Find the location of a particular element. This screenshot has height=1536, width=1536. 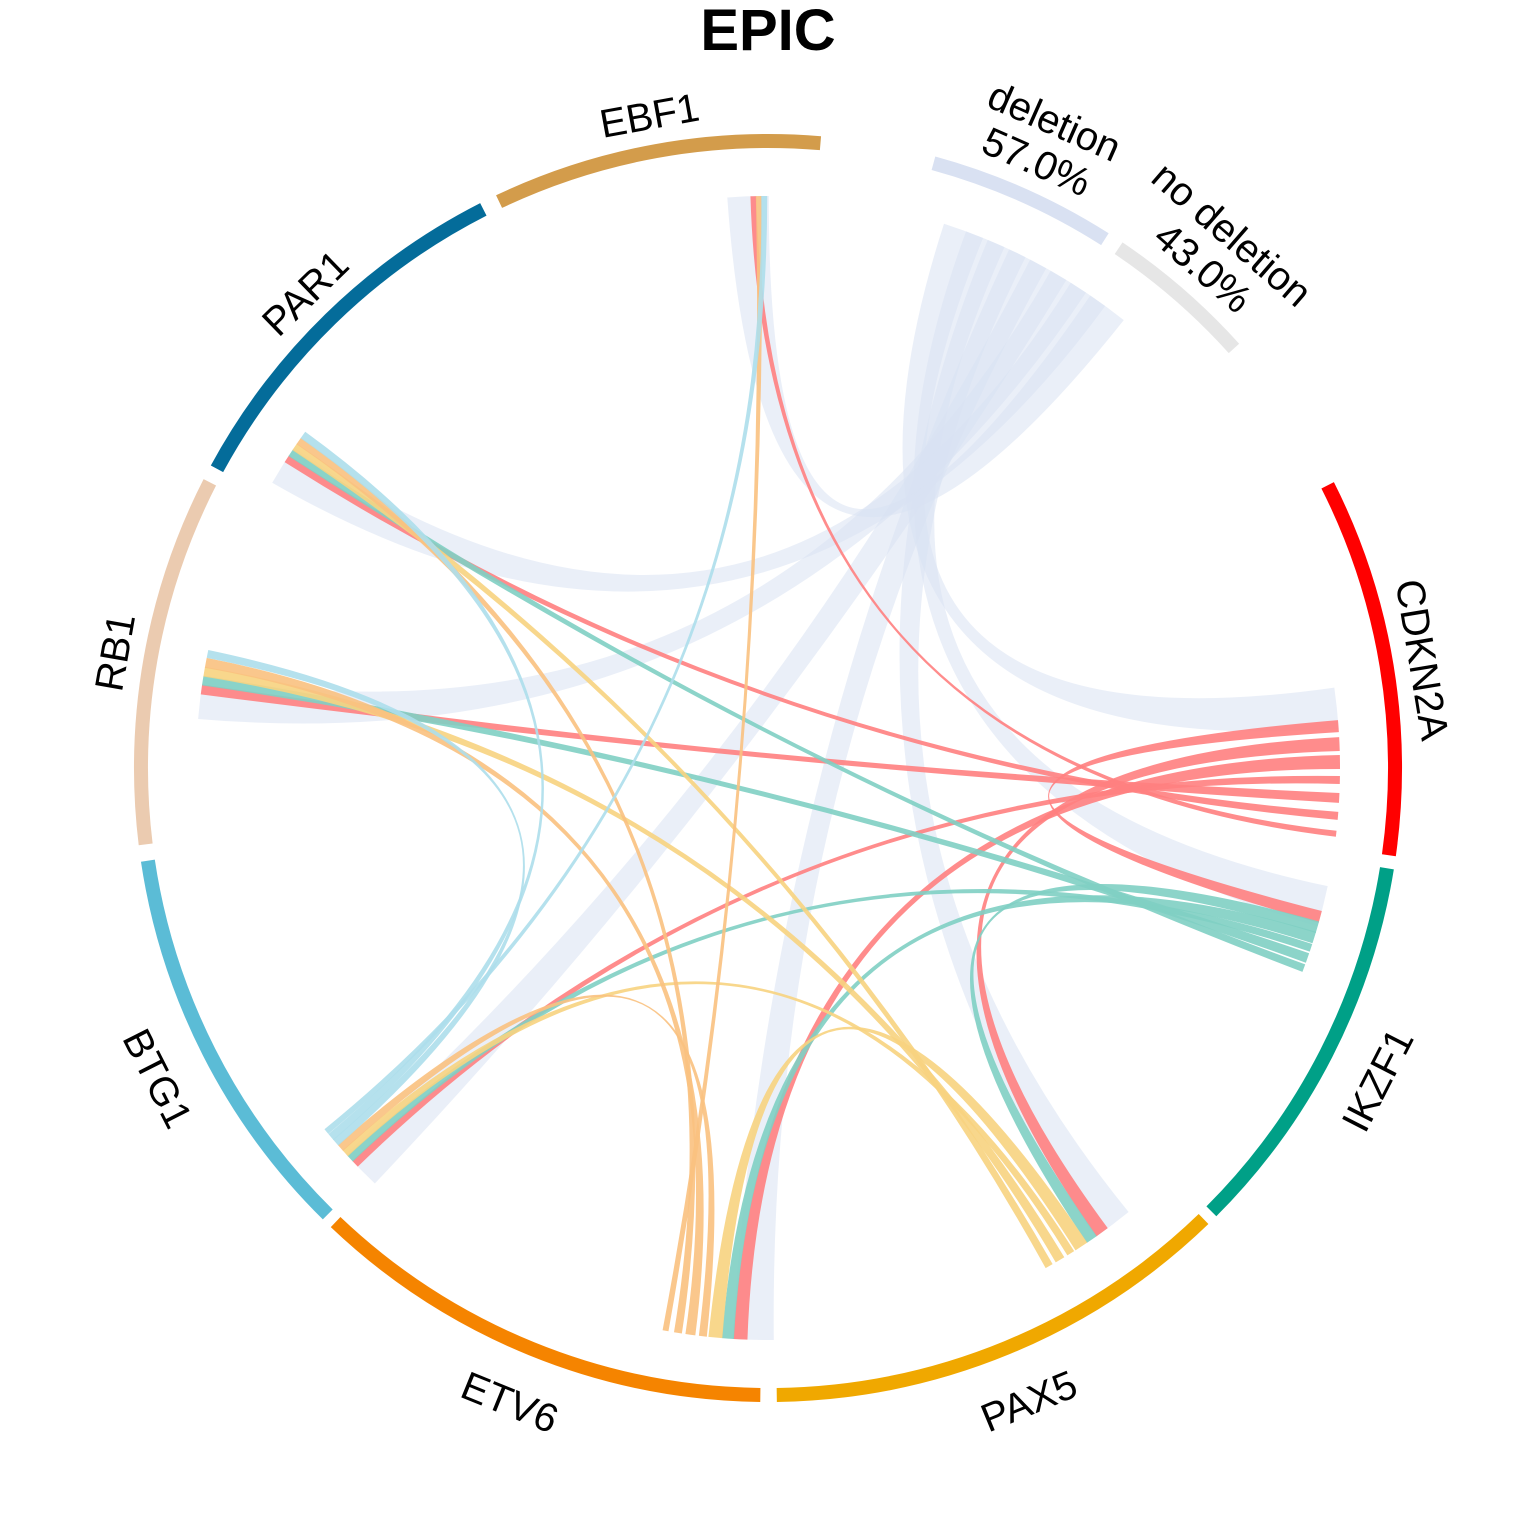

chart-title: EPIC is located at coordinates (767, 31).